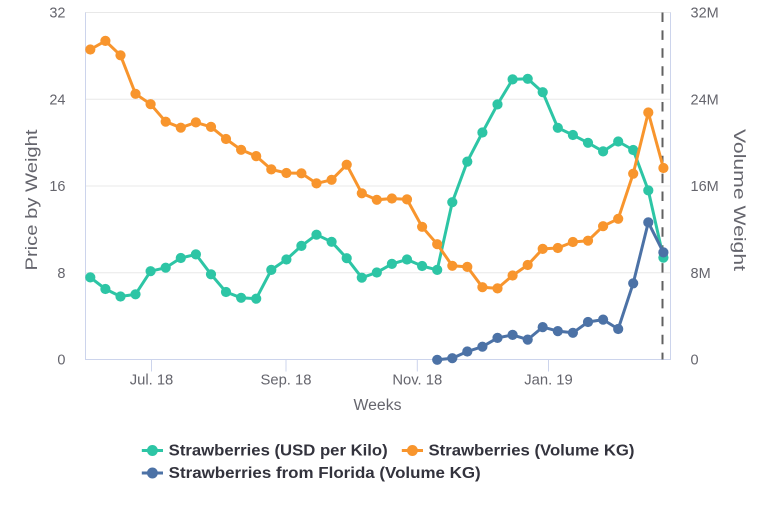  I want to click on svg-text: Price by Weight, so click(32, 199).